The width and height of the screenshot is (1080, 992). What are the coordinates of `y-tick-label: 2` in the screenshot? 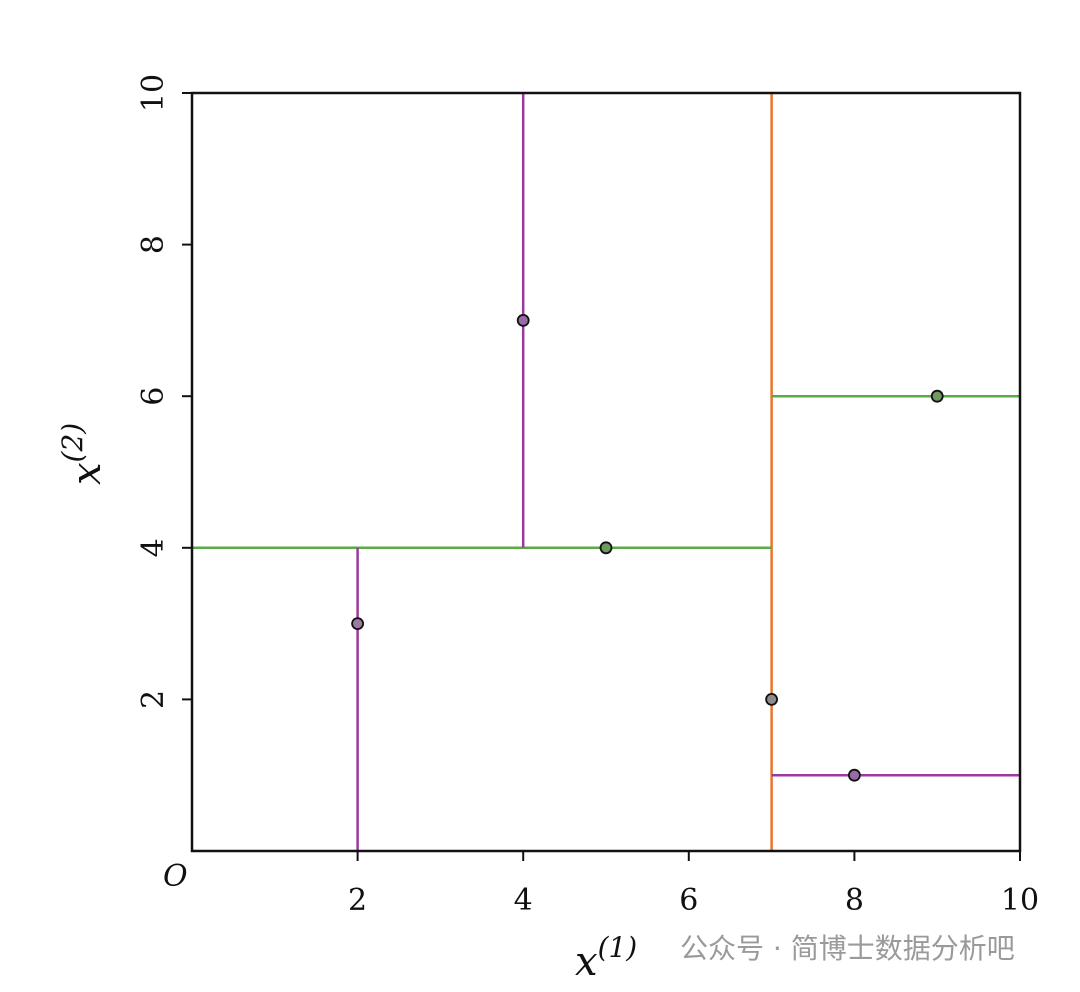 It's located at (153, 699).